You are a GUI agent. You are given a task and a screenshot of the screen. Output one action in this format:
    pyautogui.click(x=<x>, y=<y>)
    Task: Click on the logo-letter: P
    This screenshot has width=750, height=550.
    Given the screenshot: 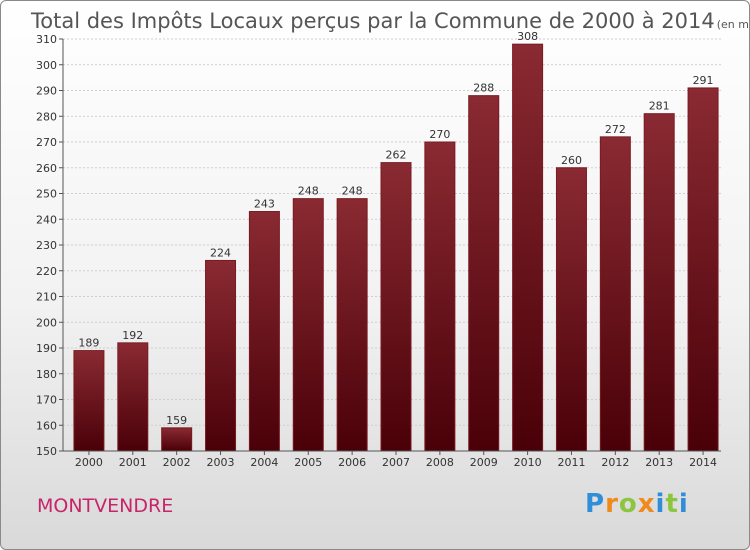 What is the action you would take?
    pyautogui.click(x=595, y=504)
    